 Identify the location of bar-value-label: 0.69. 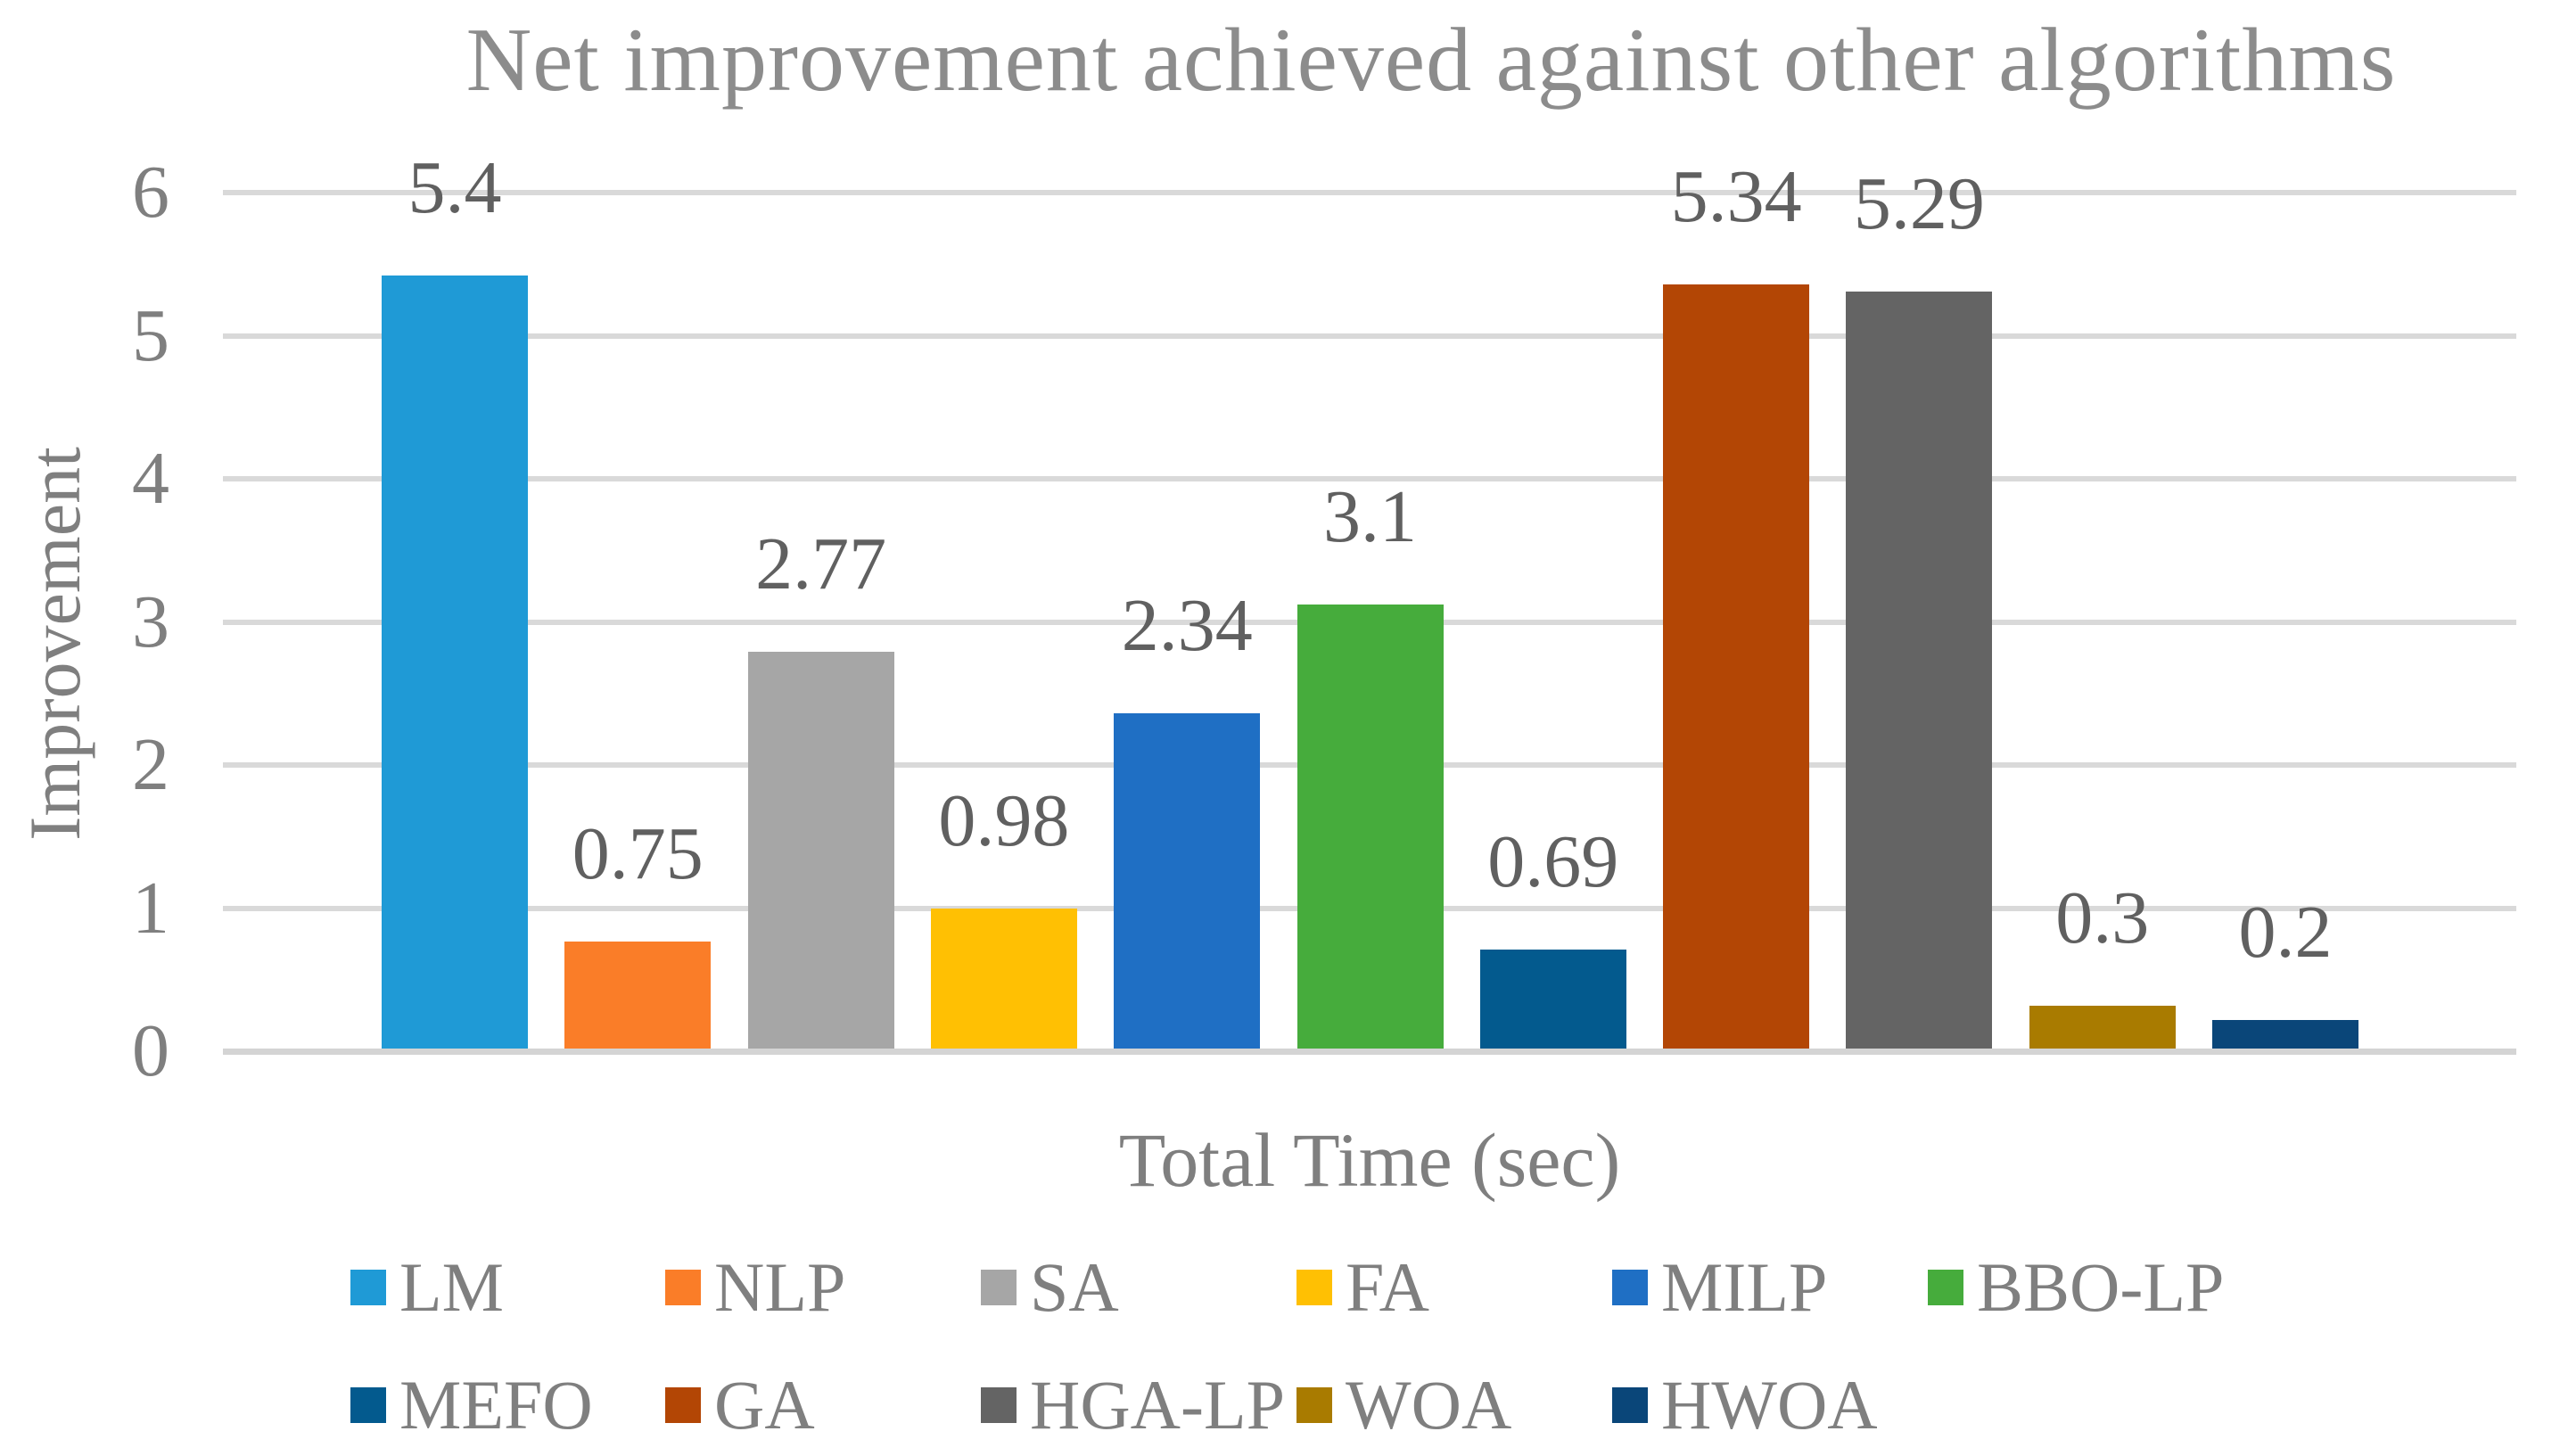
(1553, 862).